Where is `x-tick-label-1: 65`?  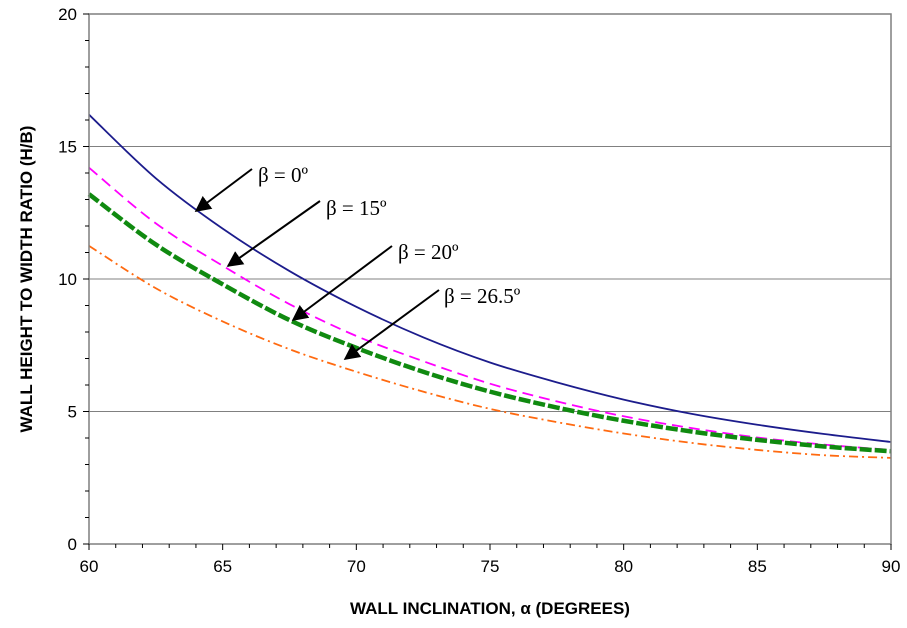 x-tick-label-1: 65 is located at coordinates (222, 566).